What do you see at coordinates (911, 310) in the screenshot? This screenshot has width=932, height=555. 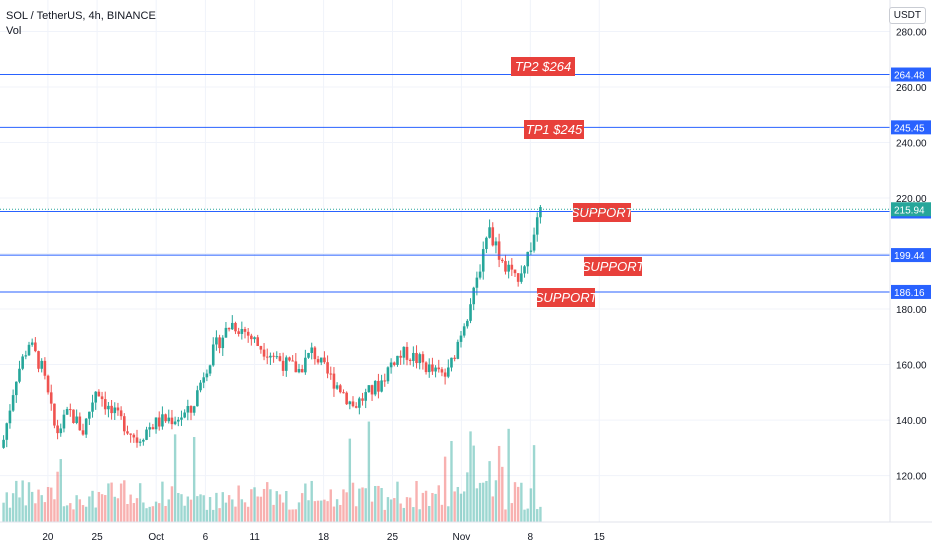 I see `y-tick-label: 180.00` at bounding box center [911, 310].